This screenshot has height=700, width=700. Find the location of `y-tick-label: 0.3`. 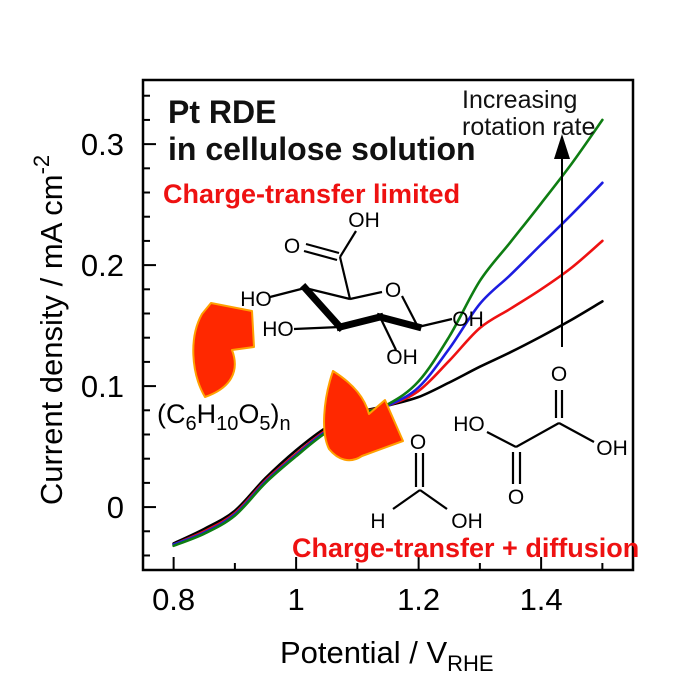

y-tick-label: 0.3 is located at coordinates (102, 144).